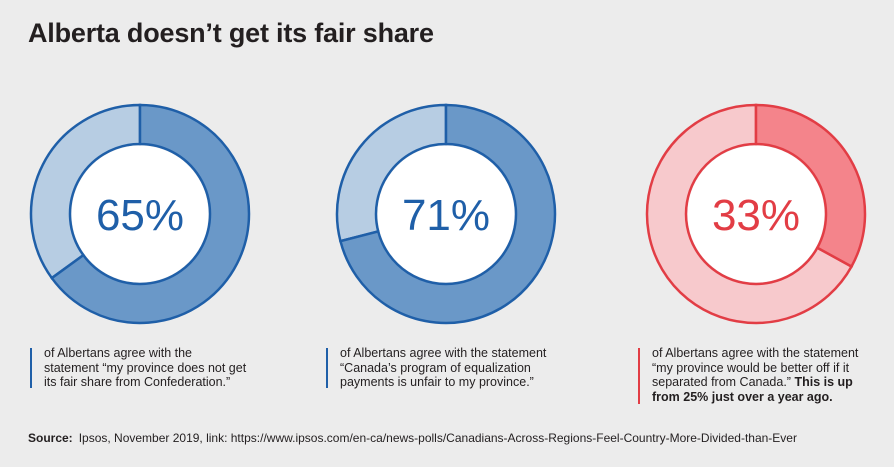  I want to click on donut-1-center, so click(140, 214).